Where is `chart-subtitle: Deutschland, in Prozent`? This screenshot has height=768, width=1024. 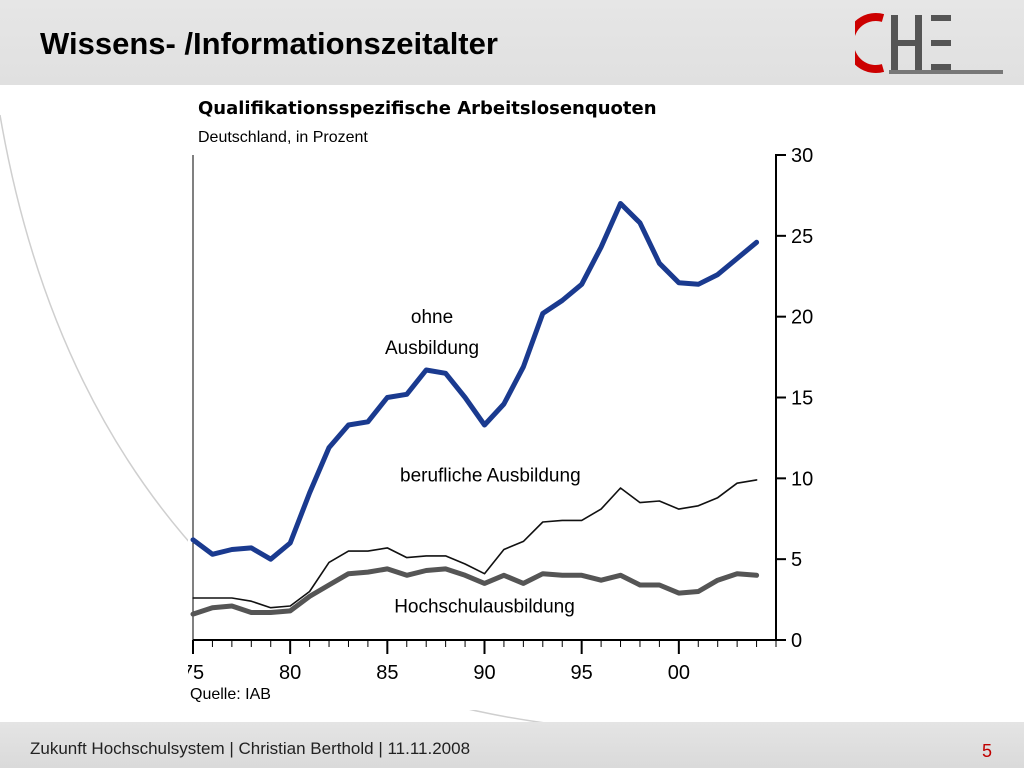
chart-subtitle: Deutschland, in Prozent is located at coordinates (283, 137).